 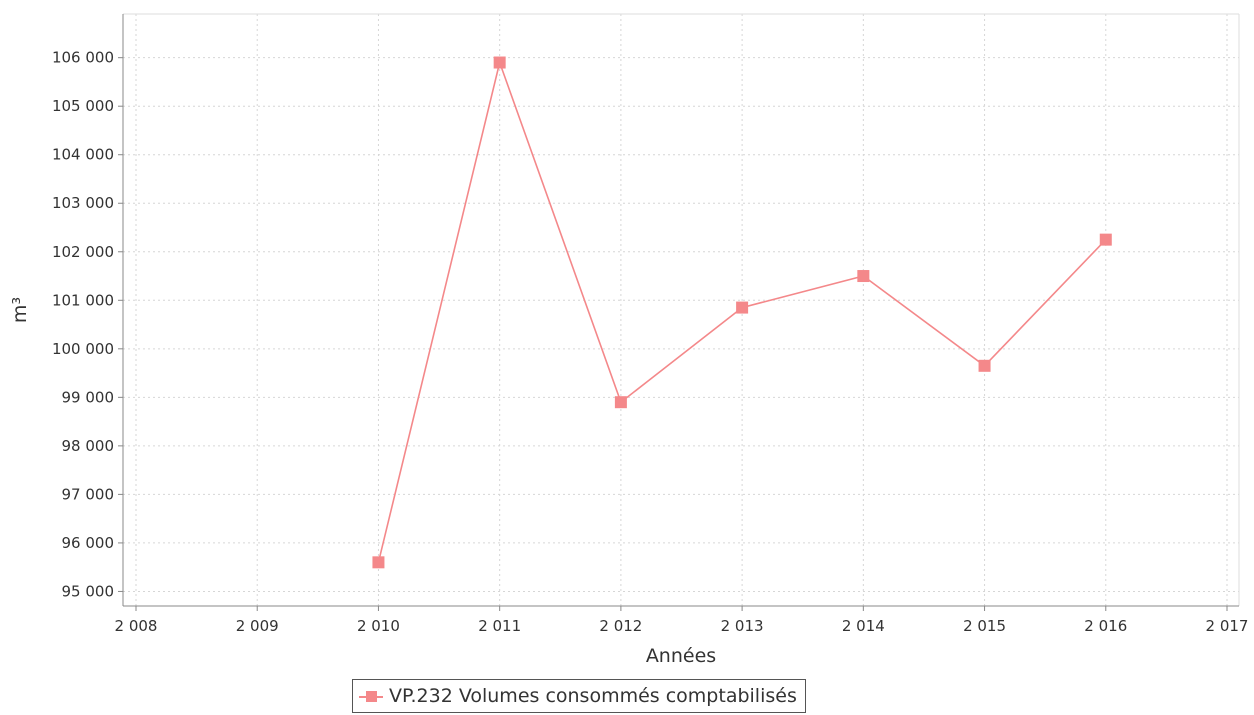 I want to click on x-tick-label: 2 013, so click(x=742, y=626).